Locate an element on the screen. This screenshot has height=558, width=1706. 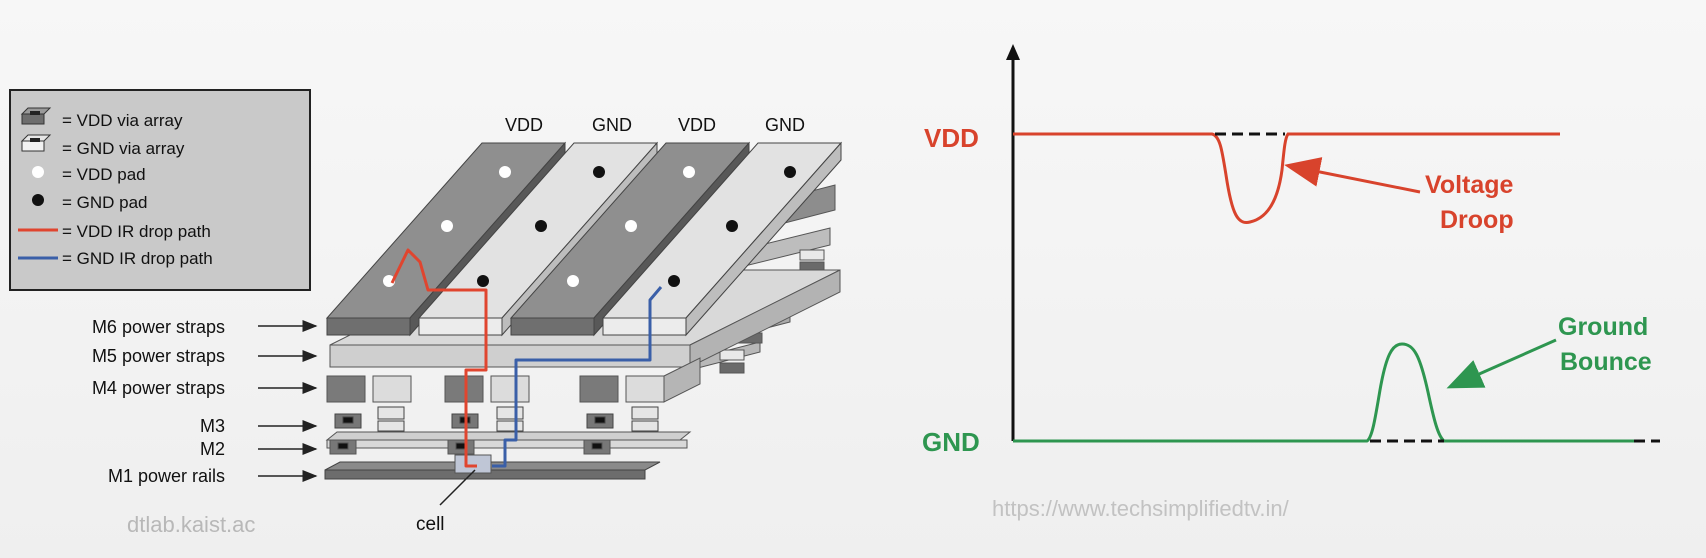
bounce-arrow-icon is located at coordinates (1501, 363).